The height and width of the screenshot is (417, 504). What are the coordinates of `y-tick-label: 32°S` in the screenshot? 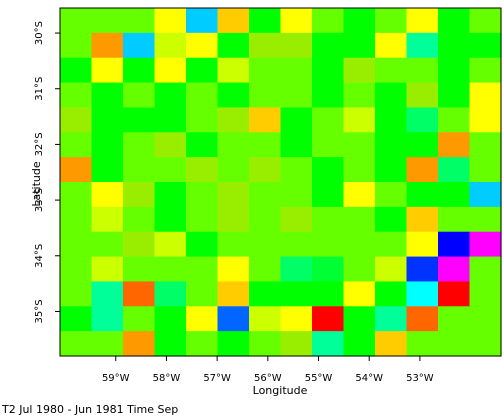 It's located at (39, 144).